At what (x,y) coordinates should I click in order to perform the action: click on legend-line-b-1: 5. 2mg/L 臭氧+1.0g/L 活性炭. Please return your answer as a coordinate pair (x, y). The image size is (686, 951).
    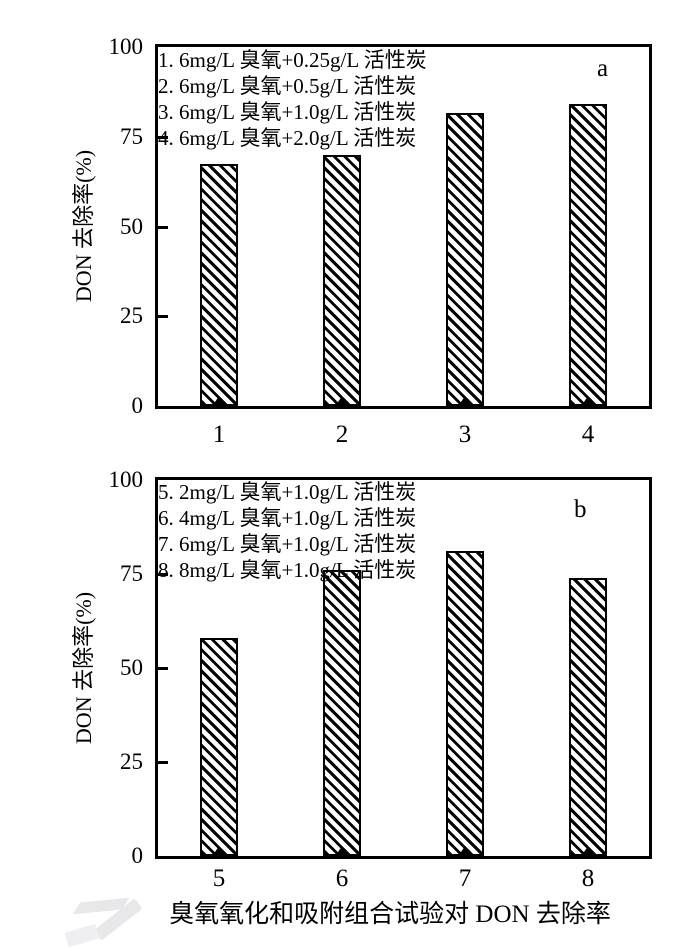
    Looking at the image, I should click on (287, 492).